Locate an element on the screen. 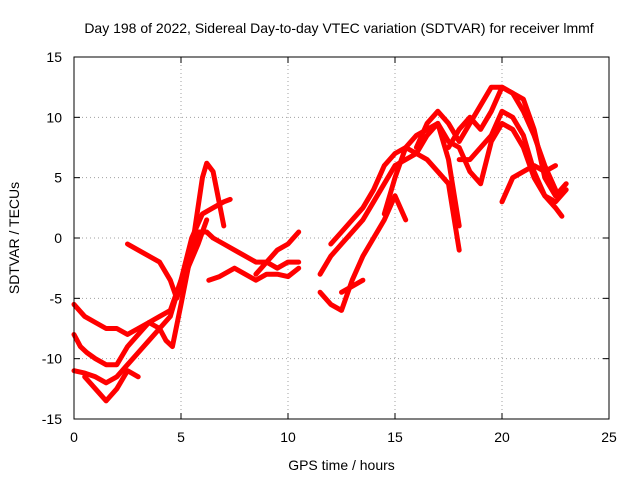 The width and height of the screenshot is (640, 480). x-tick-label: 10 is located at coordinates (288, 437).